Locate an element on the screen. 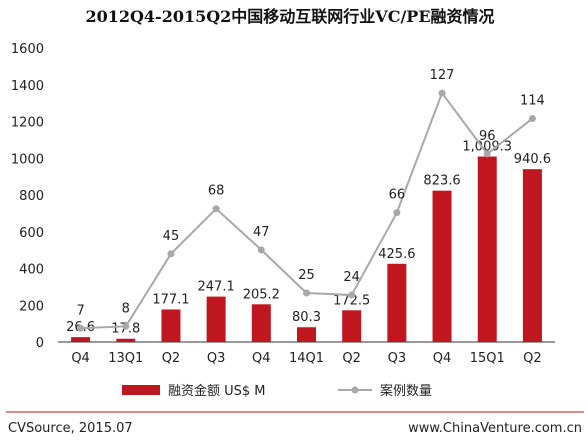 The image size is (588, 440). line-data-label: 66 is located at coordinates (397, 195).